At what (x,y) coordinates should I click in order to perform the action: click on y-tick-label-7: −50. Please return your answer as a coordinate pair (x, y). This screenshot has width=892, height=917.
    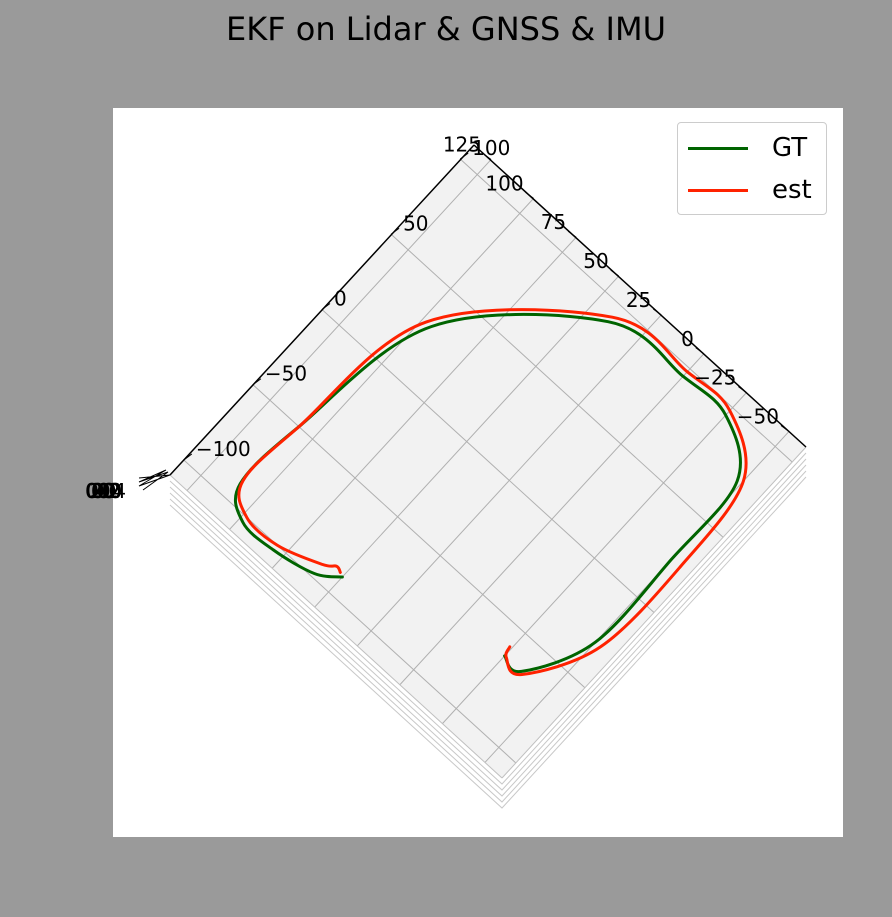
    Looking at the image, I should click on (758, 416).